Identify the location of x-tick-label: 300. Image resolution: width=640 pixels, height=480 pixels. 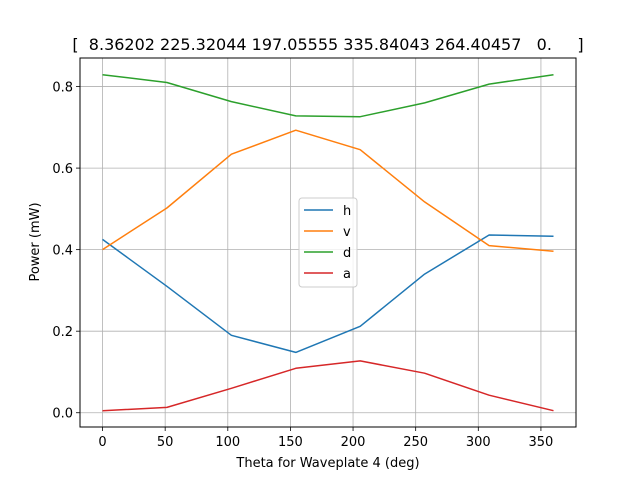
(478, 442).